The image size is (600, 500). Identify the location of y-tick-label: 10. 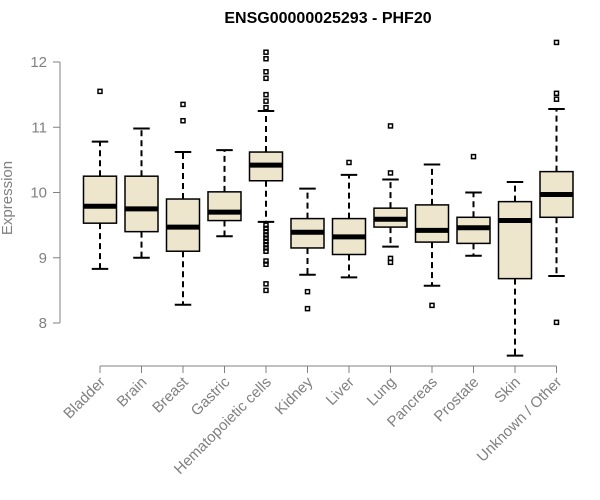
(38, 193).